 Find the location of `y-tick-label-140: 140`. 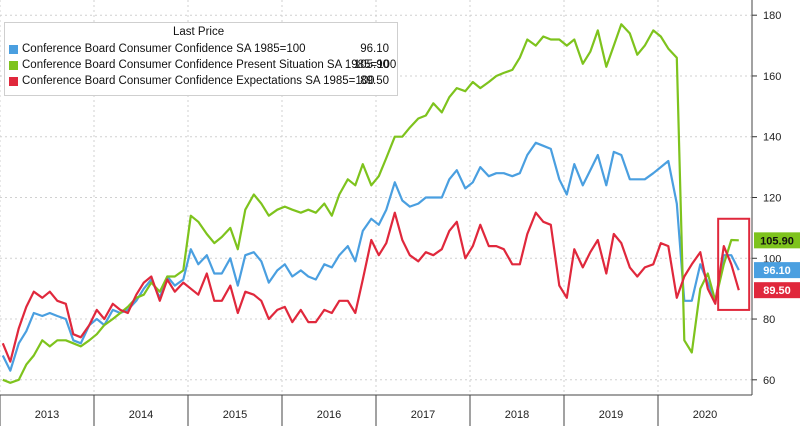

y-tick-label-140: 140 is located at coordinates (772, 138).